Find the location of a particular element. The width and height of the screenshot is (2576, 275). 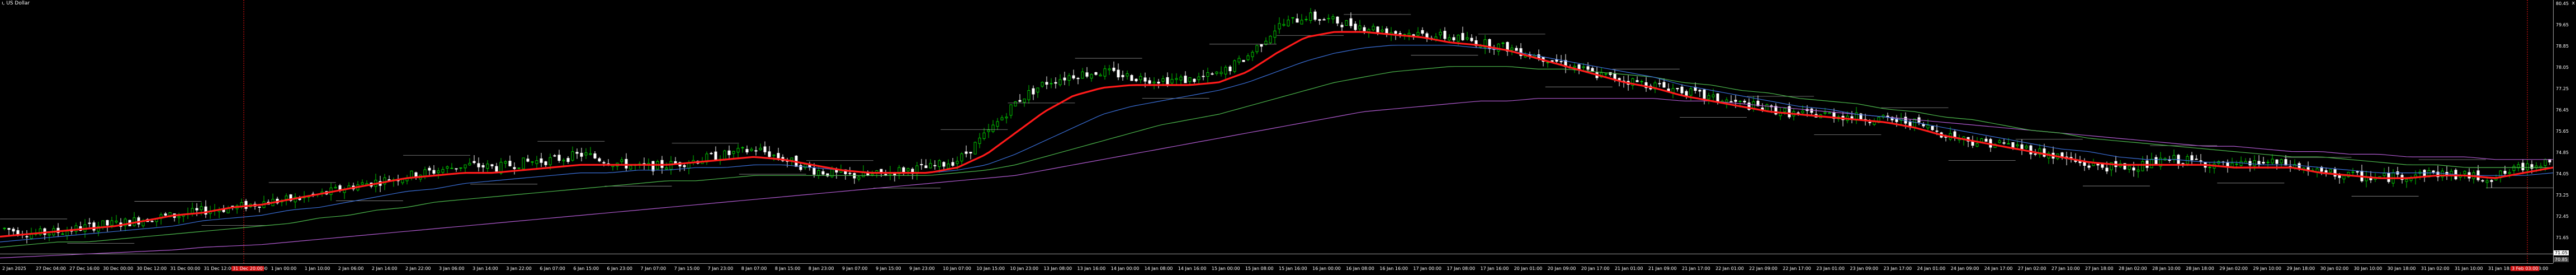

price-tick-label: 75.65 is located at coordinates (2562, 131).